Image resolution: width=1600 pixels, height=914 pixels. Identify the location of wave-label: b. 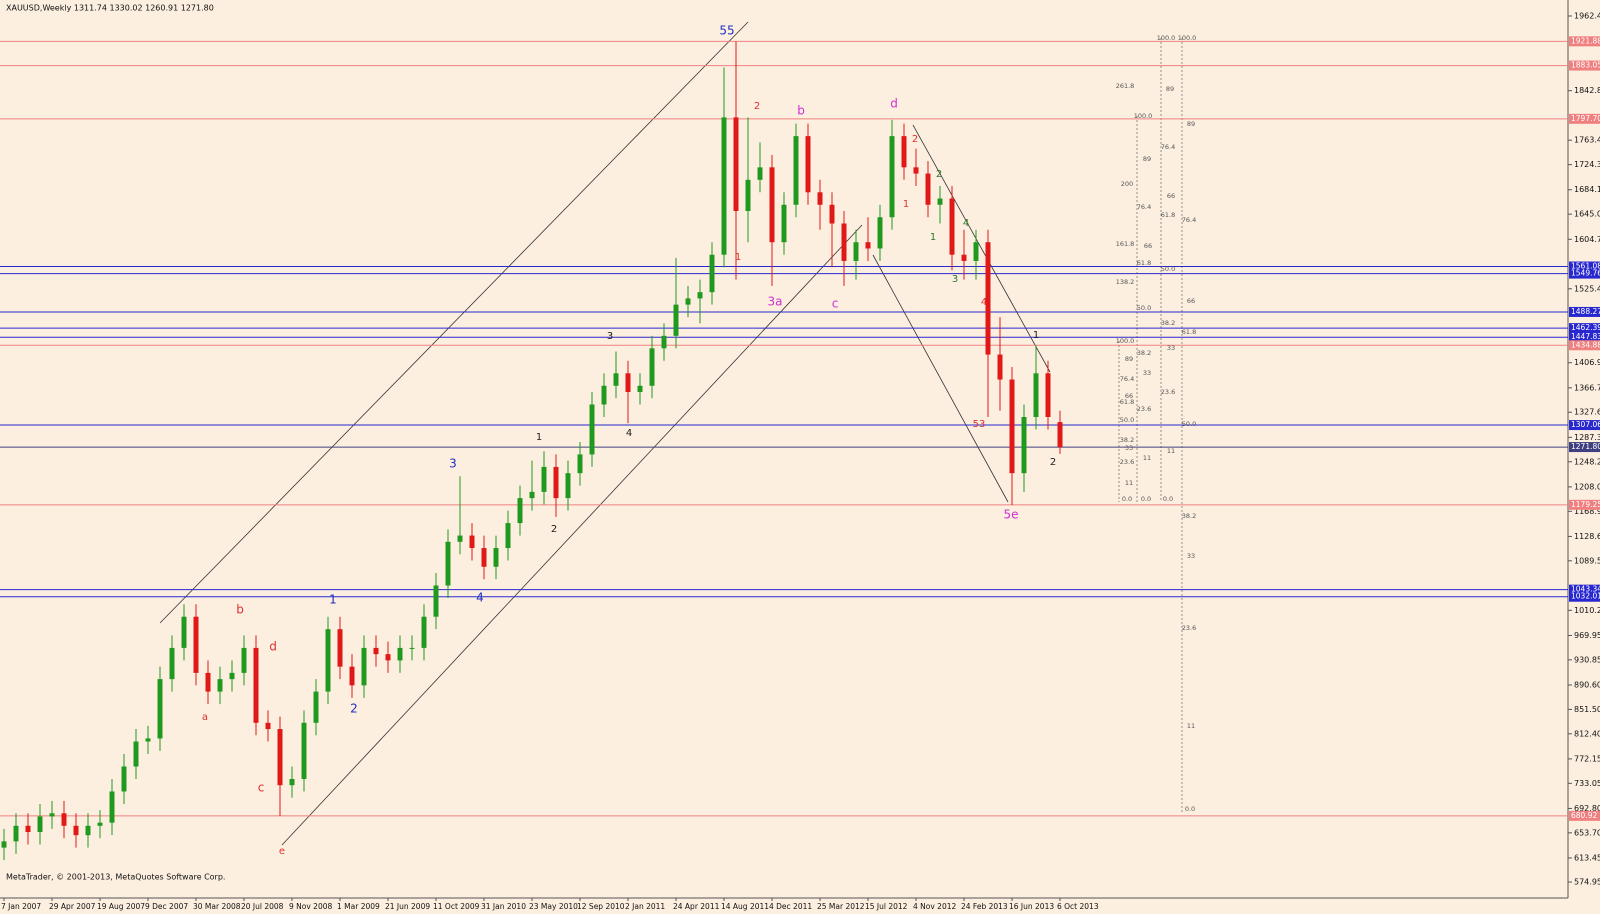
(801, 111).